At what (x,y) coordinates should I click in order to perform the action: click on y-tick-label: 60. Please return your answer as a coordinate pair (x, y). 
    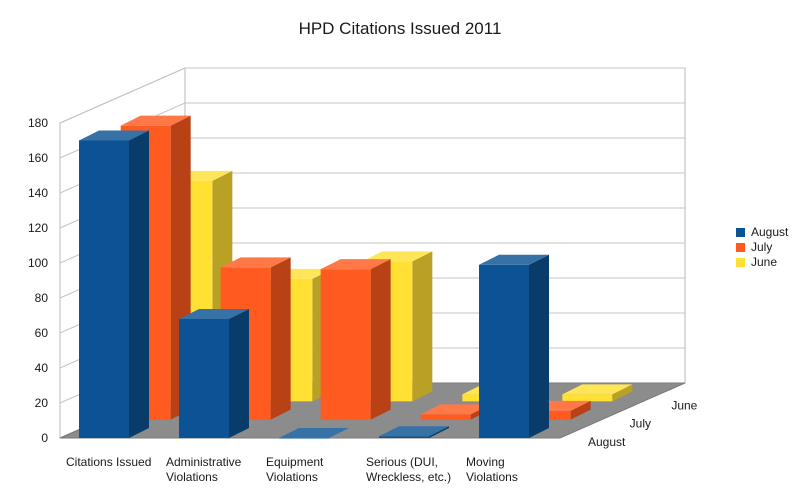
    Looking at the image, I should click on (42, 333).